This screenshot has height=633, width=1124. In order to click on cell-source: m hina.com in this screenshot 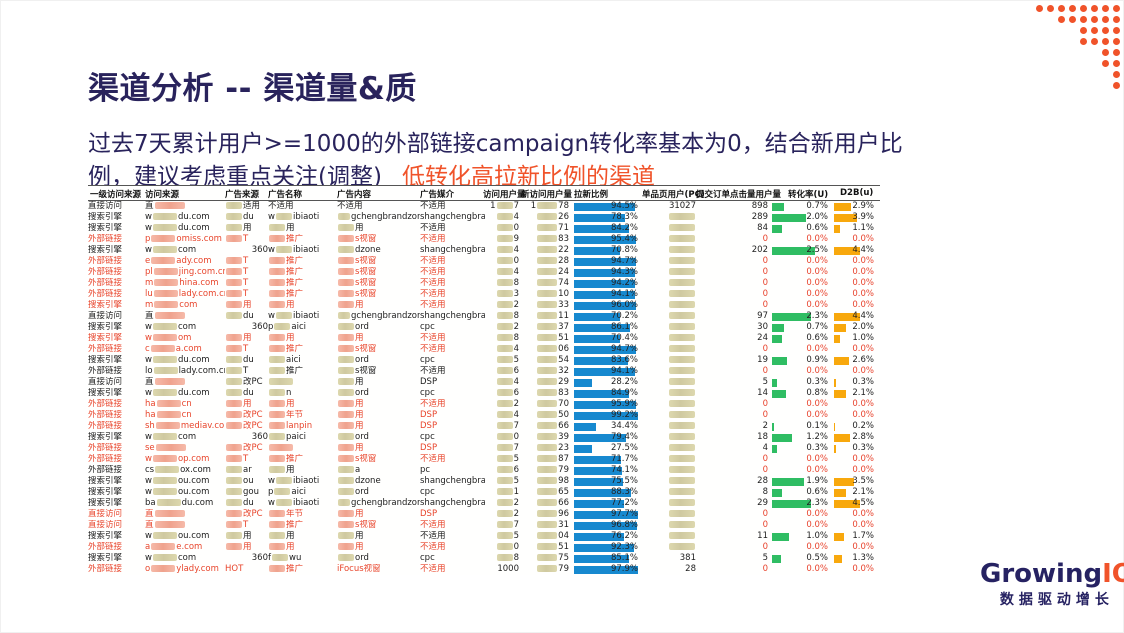, I will do `click(182, 283)`.